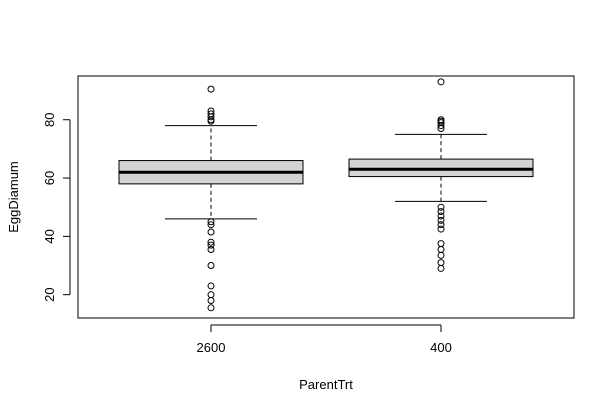 The width and height of the screenshot is (615, 415). I want to click on x-axis: 2600 400, so click(324, 339).